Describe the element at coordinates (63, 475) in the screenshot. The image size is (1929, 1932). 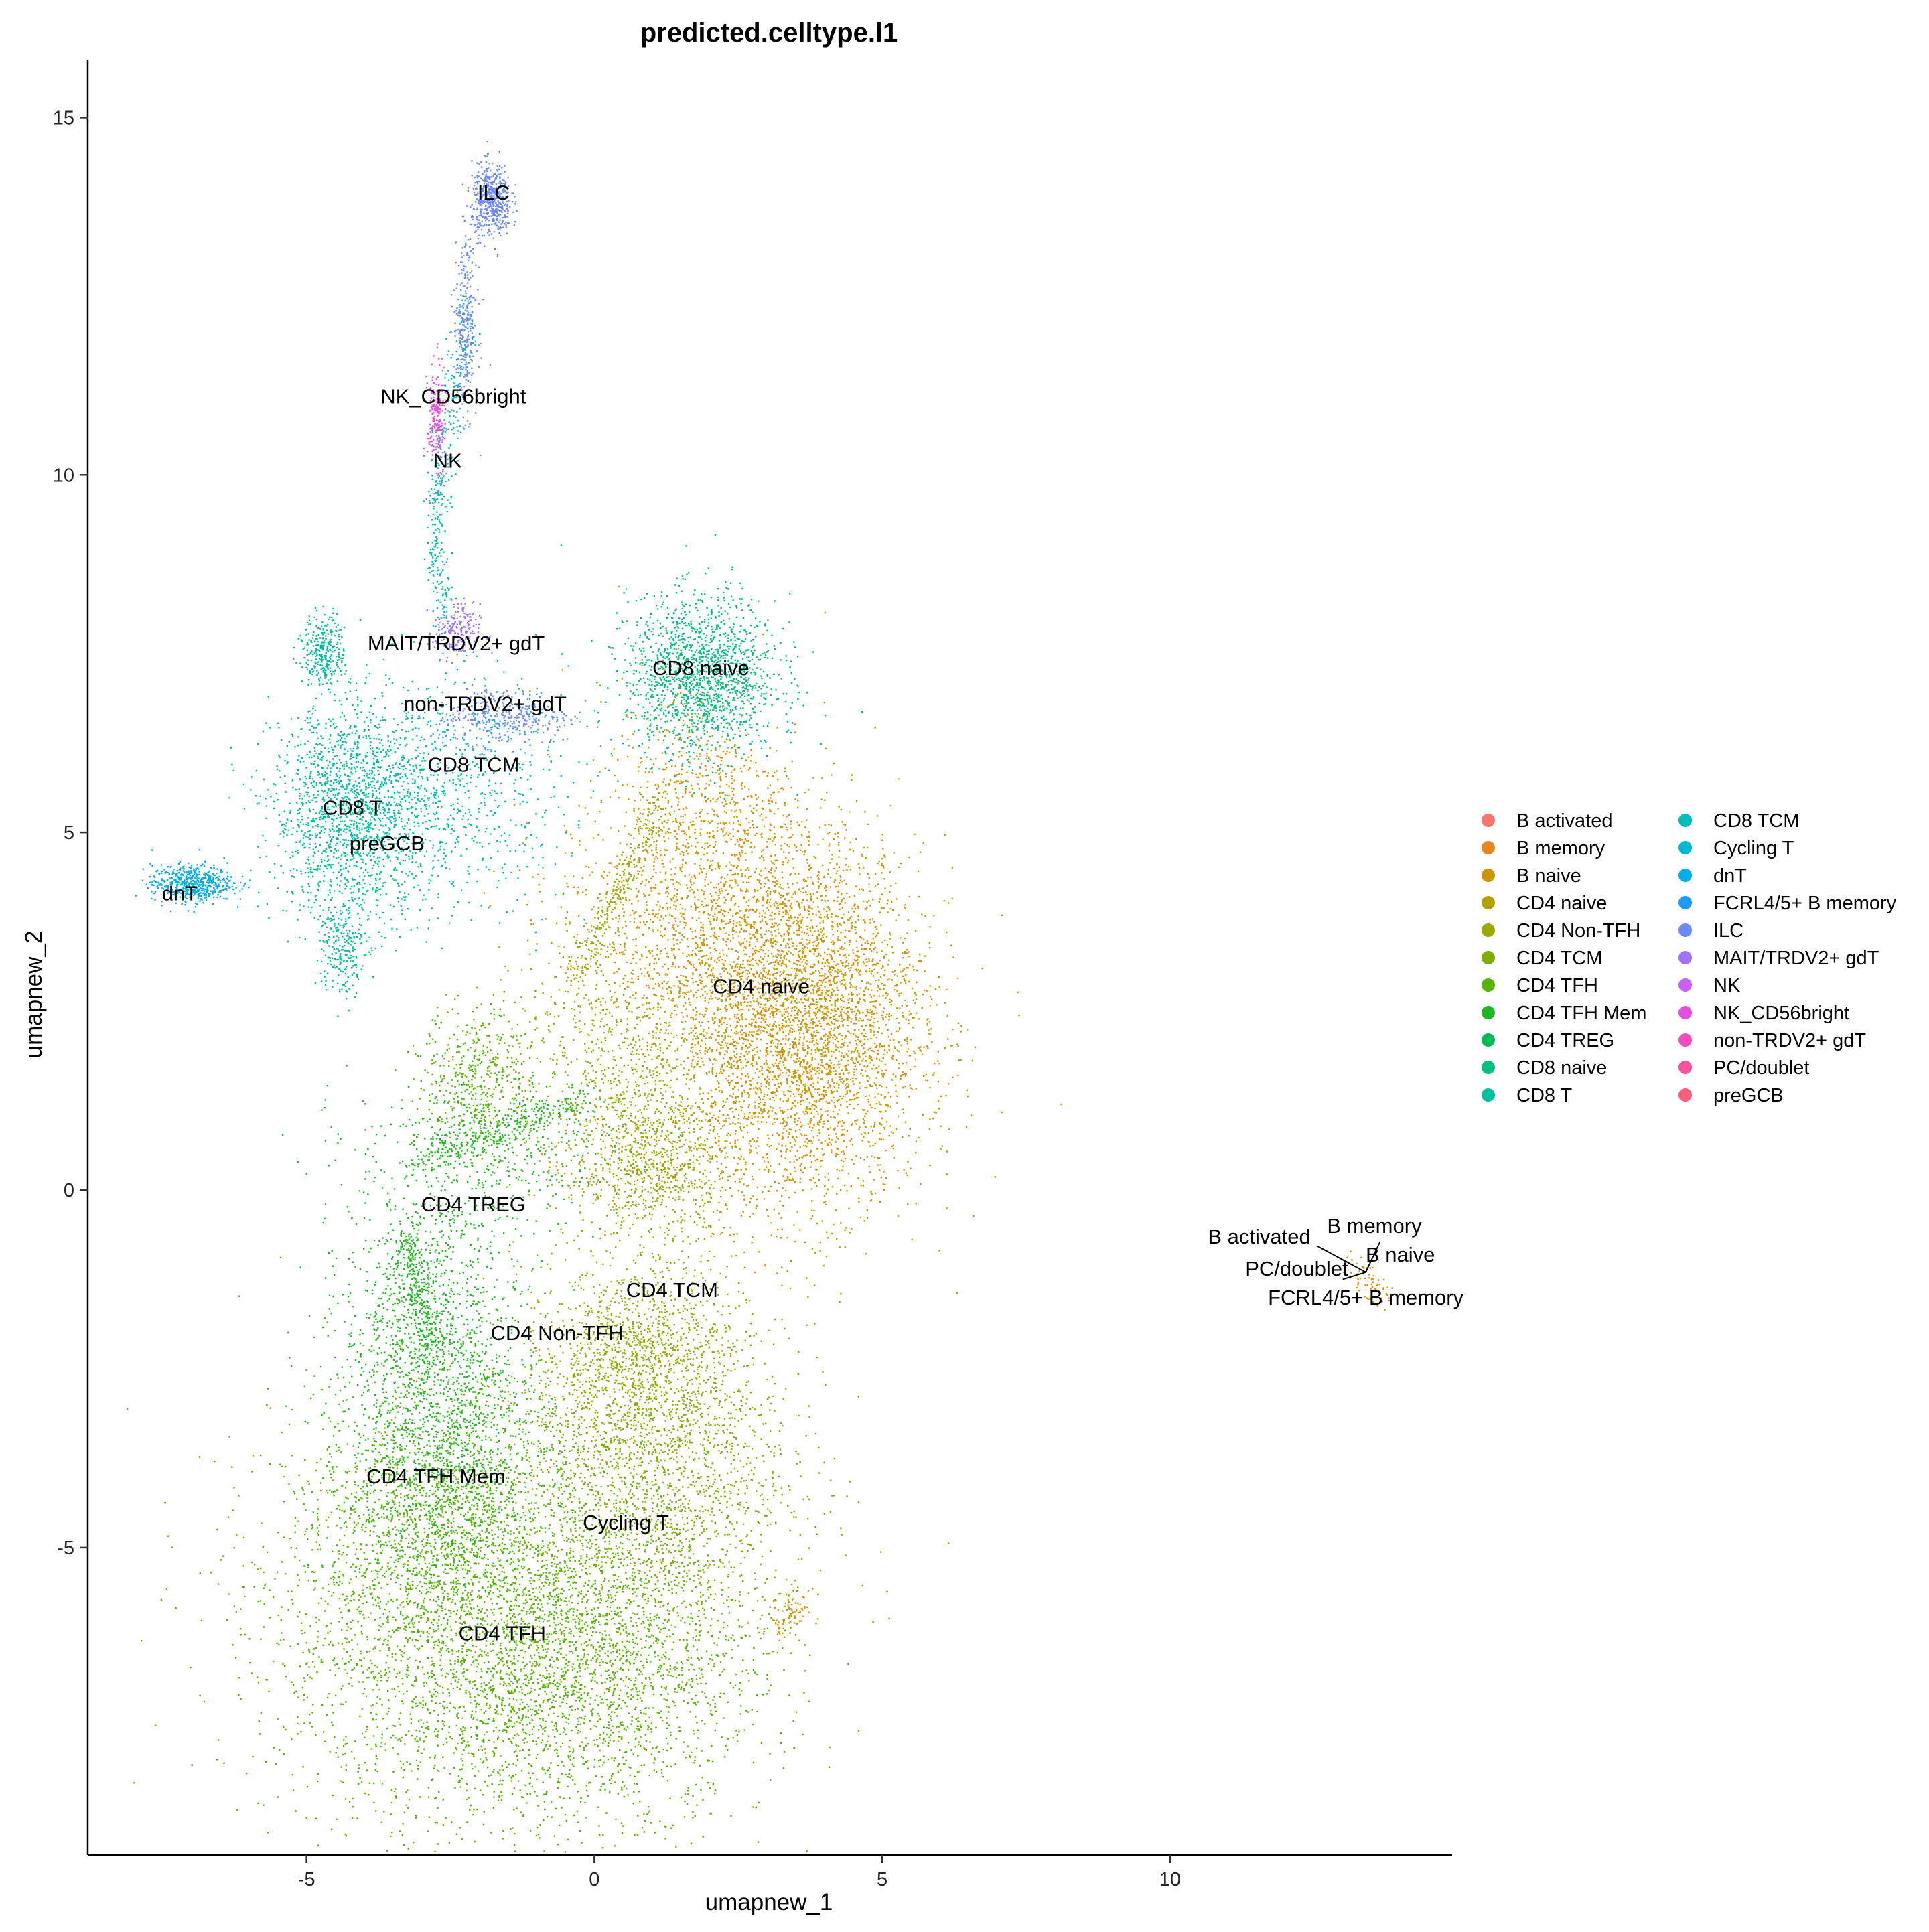
I see `y-tick-label: 10` at that location.